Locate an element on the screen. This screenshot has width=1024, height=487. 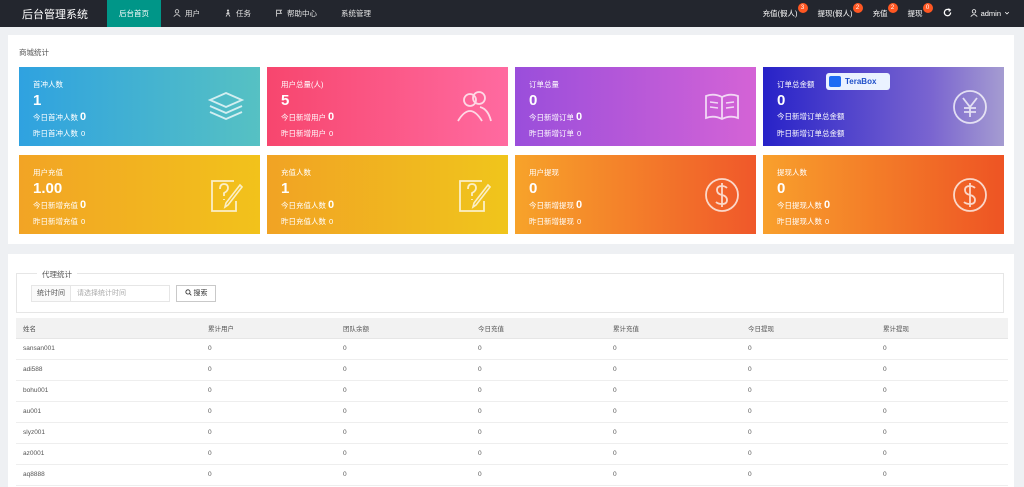
table-cell: slyz001 is located at coordinates (108, 433).